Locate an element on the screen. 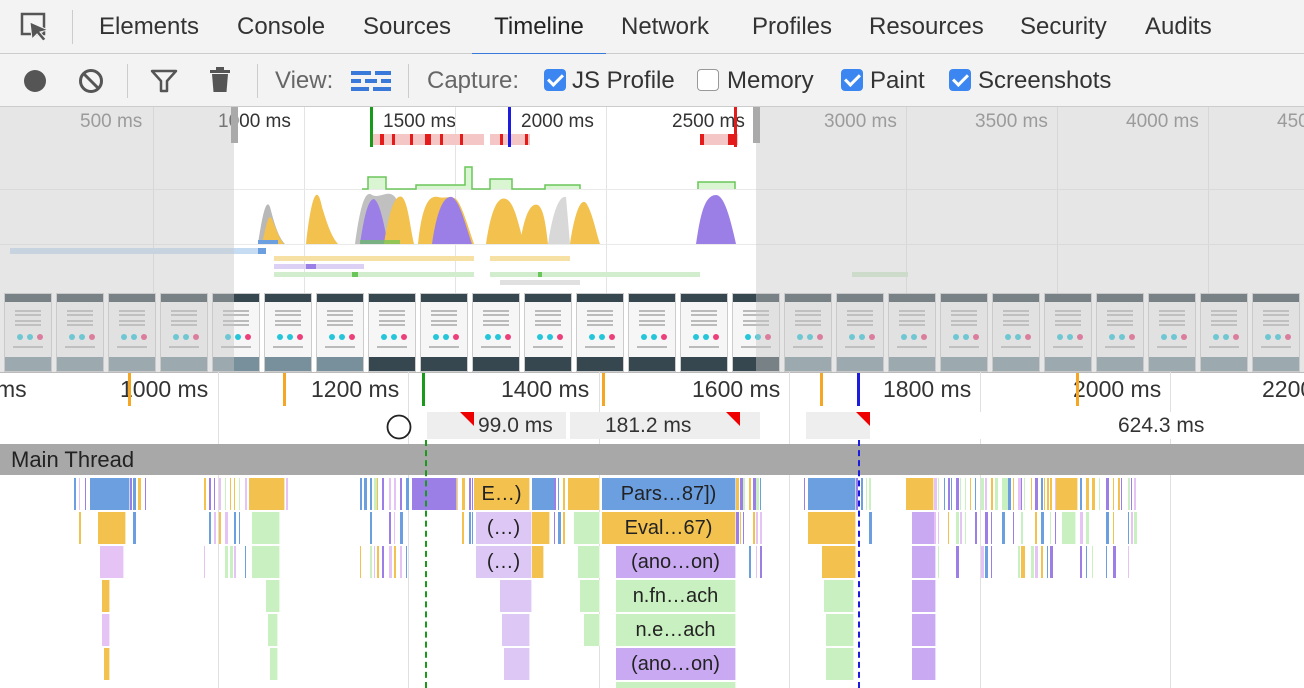 This screenshot has width=1304, height=688. screenshots-checkbox is located at coordinates (960, 80).